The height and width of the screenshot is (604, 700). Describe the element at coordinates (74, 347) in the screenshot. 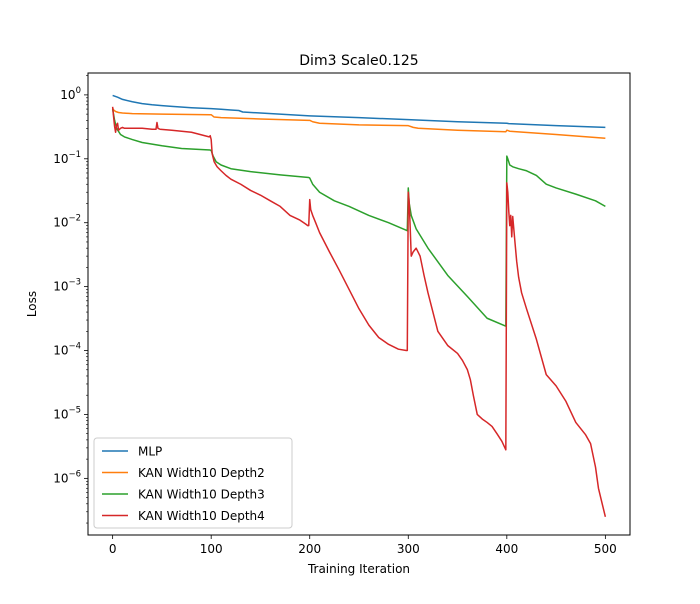

I see `y-tick-exponent: −4` at that location.